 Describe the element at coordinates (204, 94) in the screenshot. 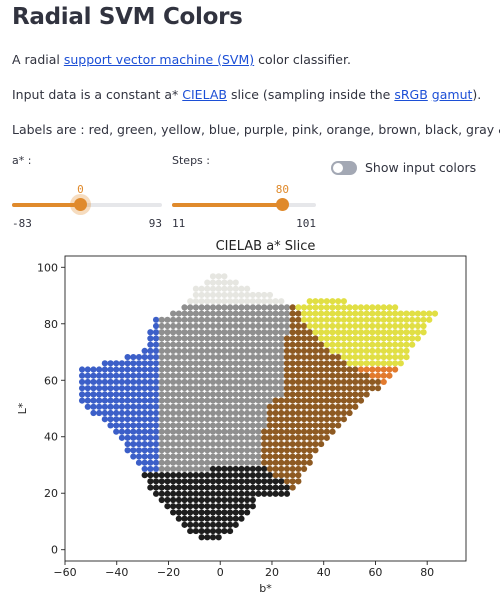

I see `cielab-link: CIELAB` at that location.